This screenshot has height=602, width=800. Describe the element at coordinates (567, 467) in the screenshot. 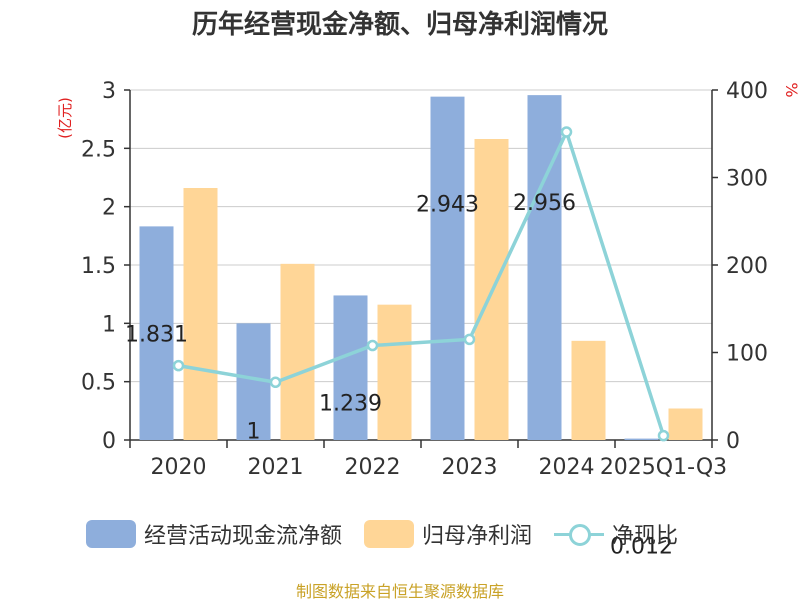

I see `x-tick-label: 2024` at that location.